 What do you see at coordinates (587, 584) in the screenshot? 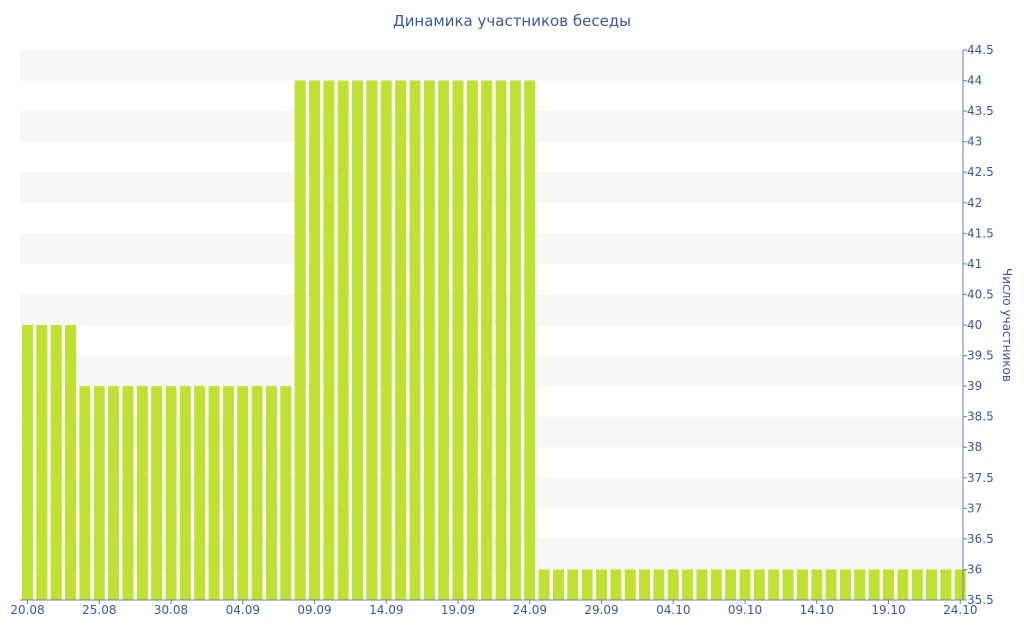
I see `bar-28.09` at bounding box center [587, 584].